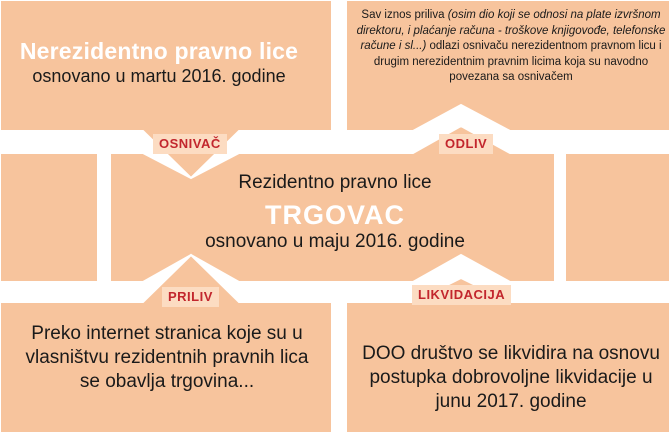 Image resolution: width=670 pixels, height=433 pixels. I want to click on tag-founder: OSNIVAČ, so click(190, 144).